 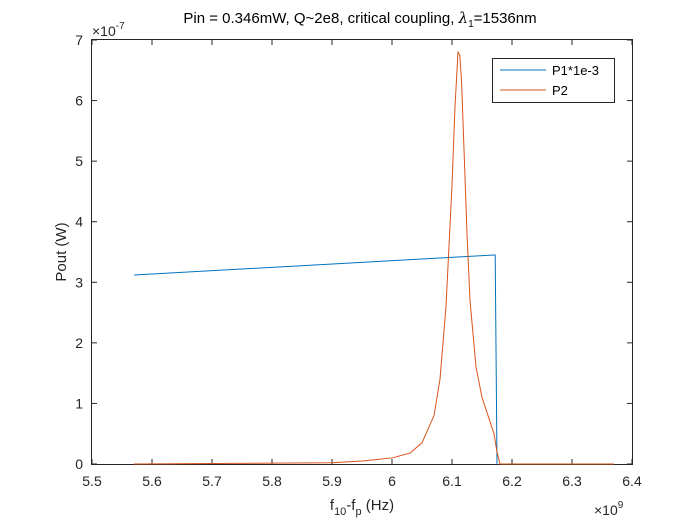 I want to click on title-lambda: λ, so click(x=463, y=18).